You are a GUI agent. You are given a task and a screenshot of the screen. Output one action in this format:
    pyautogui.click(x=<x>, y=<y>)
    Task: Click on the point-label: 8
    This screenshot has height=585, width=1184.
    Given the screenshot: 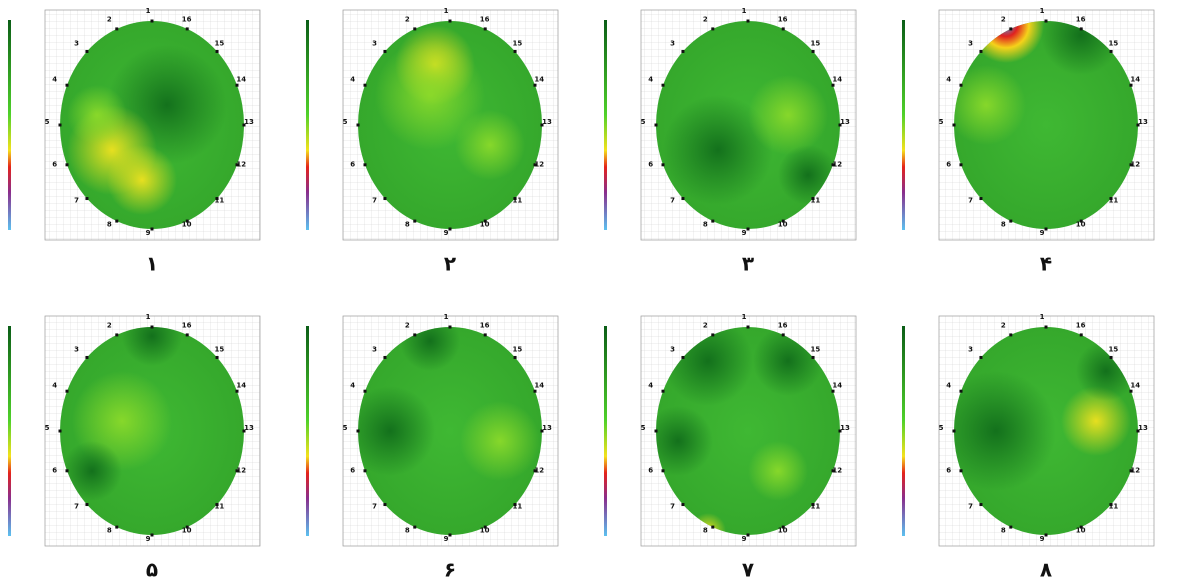 What is the action you would take?
    pyautogui.click(x=407, y=225)
    